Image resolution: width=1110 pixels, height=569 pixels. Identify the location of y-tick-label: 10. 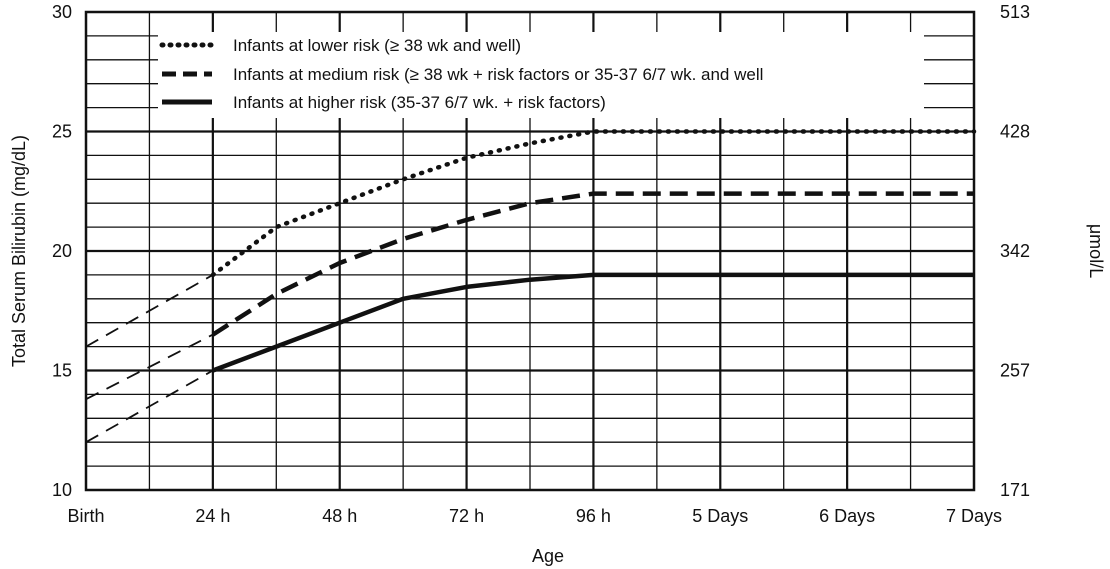
(62, 490).